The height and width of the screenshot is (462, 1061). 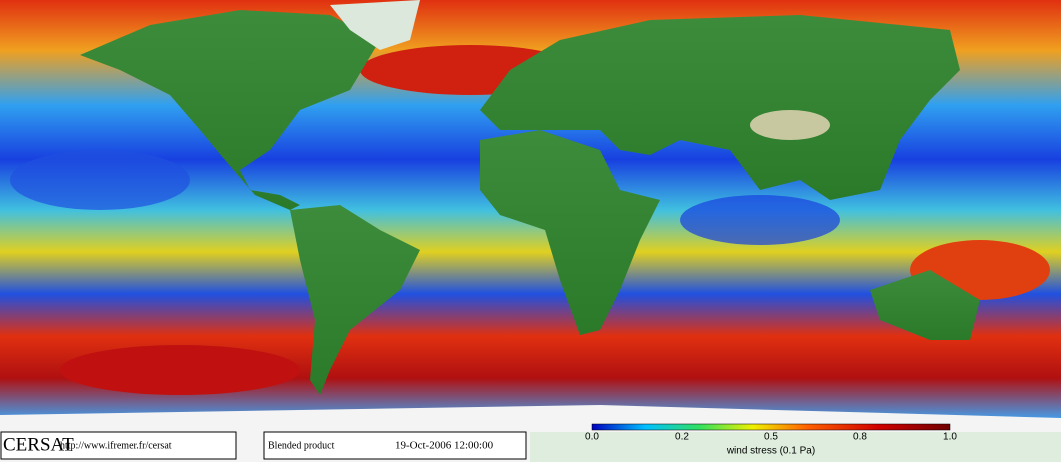 I want to click on date: 19-Oct-2006 12:00:00, so click(x=444, y=446).